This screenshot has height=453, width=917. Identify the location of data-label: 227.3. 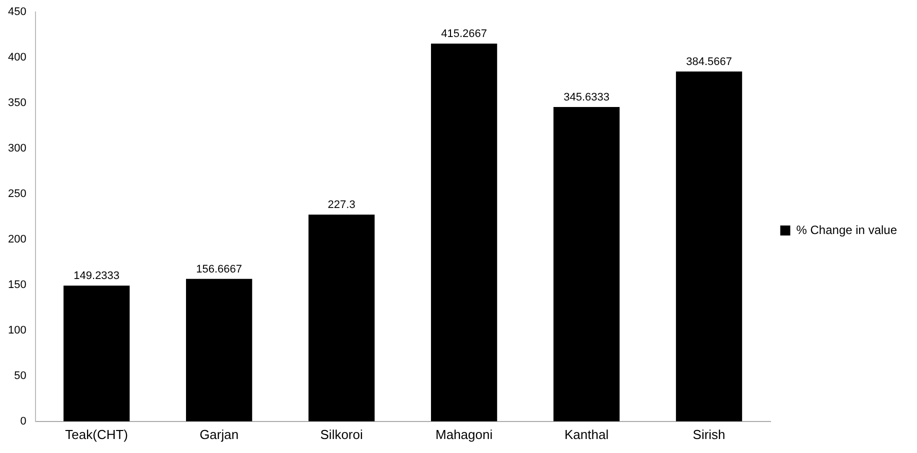
(342, 205).